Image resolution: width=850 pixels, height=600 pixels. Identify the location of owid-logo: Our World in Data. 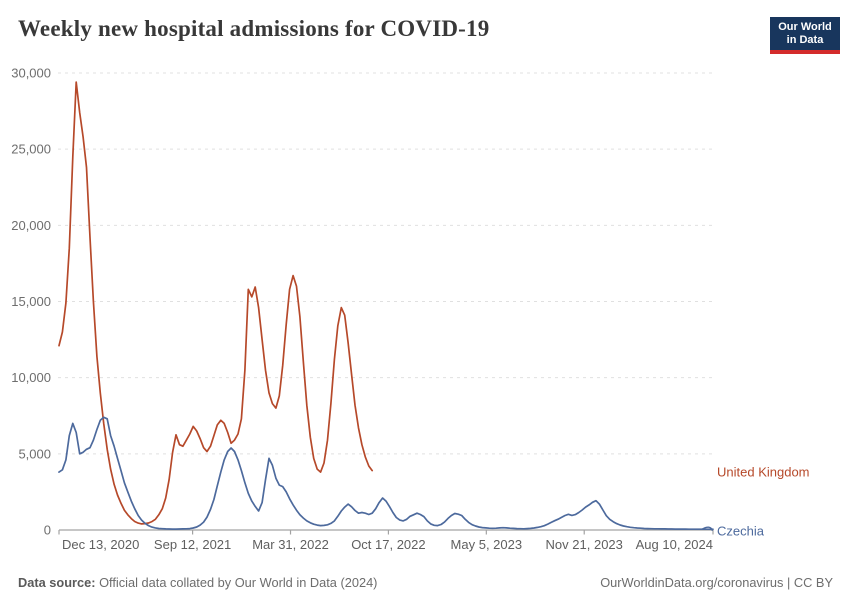
(805, 36).